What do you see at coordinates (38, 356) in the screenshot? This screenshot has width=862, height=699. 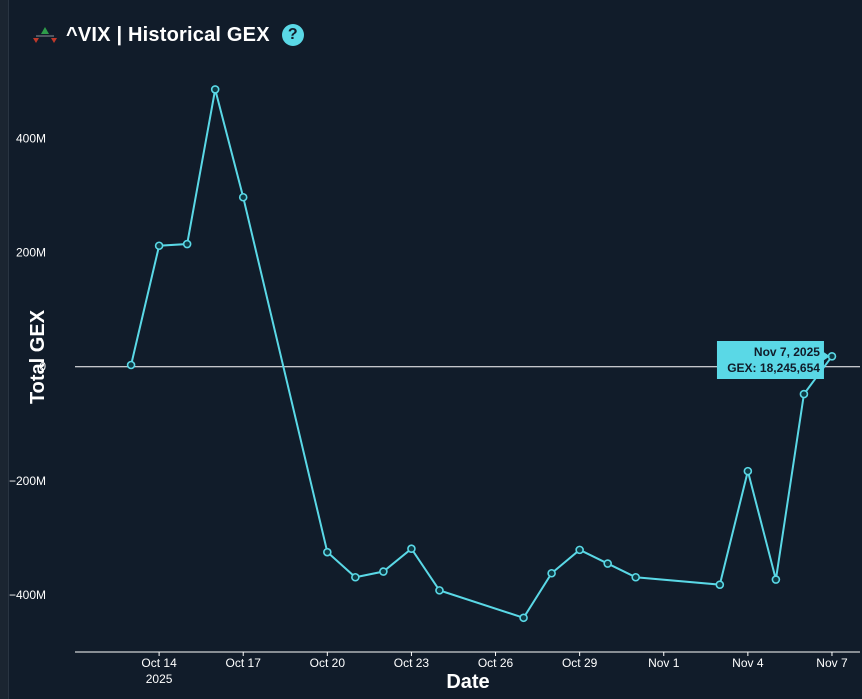 I see `y-axis-title: Total GEX` at bounding box center [38, 356].